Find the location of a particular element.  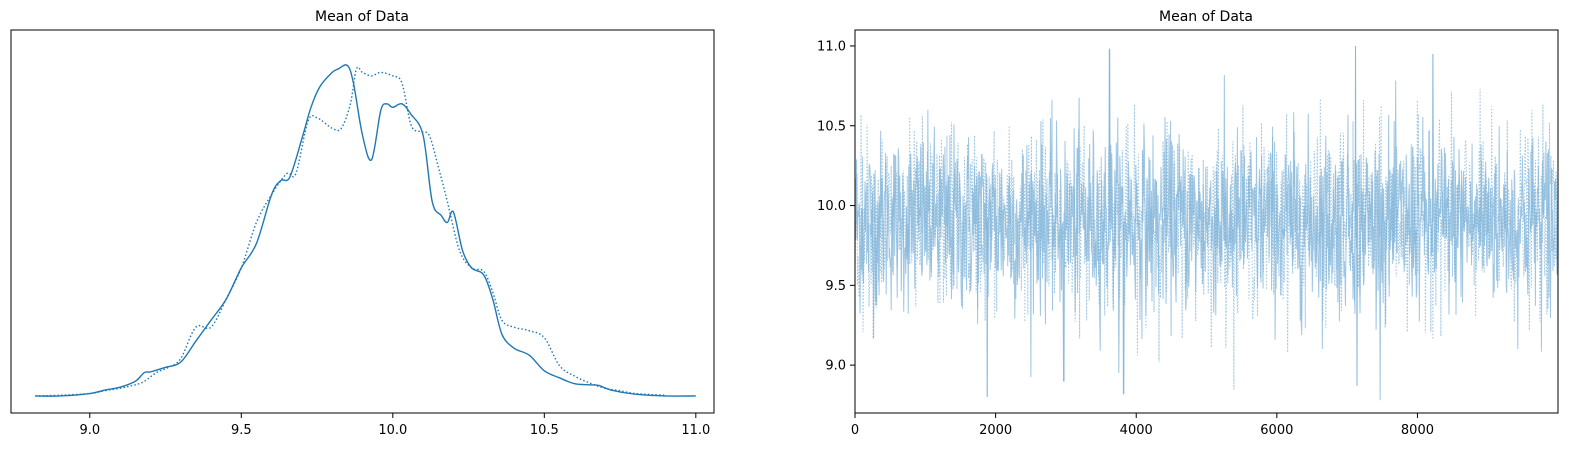

trace-y-axis: 9.0 9.5 10.0 10.5 11.0 is located at coordinates (836, 206).